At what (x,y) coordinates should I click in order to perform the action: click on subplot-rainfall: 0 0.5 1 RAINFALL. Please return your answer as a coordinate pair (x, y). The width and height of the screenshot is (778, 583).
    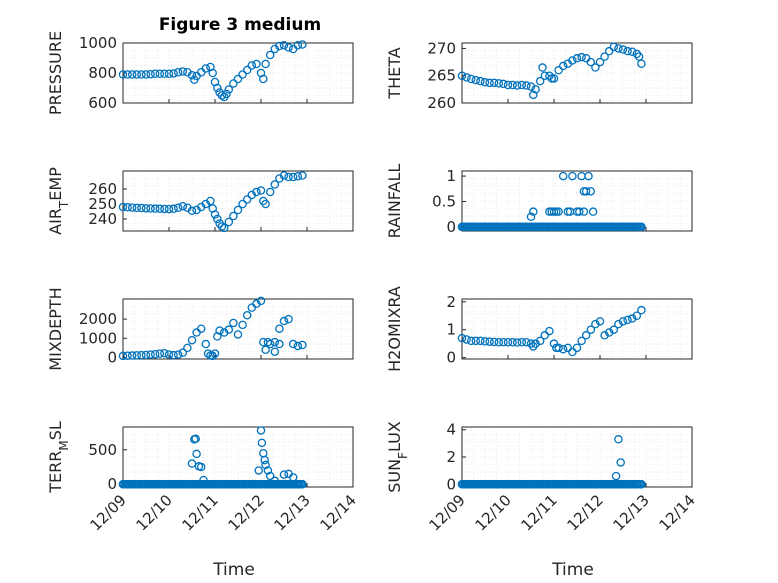
    Looking at the image, I should click on (539, 201).